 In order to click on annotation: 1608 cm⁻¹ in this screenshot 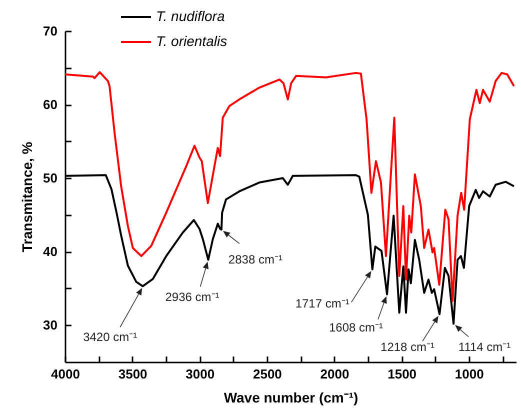, I will do `click(356, 327)`.